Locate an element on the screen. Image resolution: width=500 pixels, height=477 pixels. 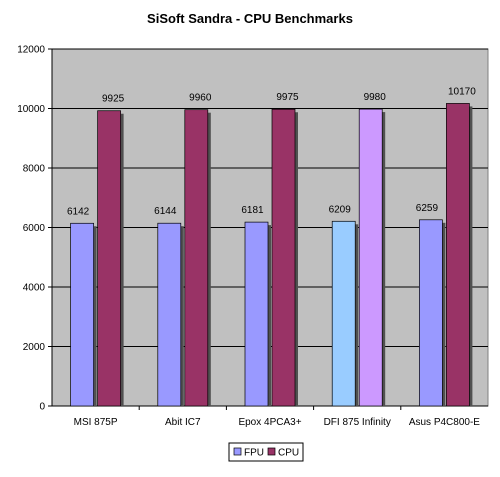
y-tick-label: 8000 is located at coordinates (34, 169).